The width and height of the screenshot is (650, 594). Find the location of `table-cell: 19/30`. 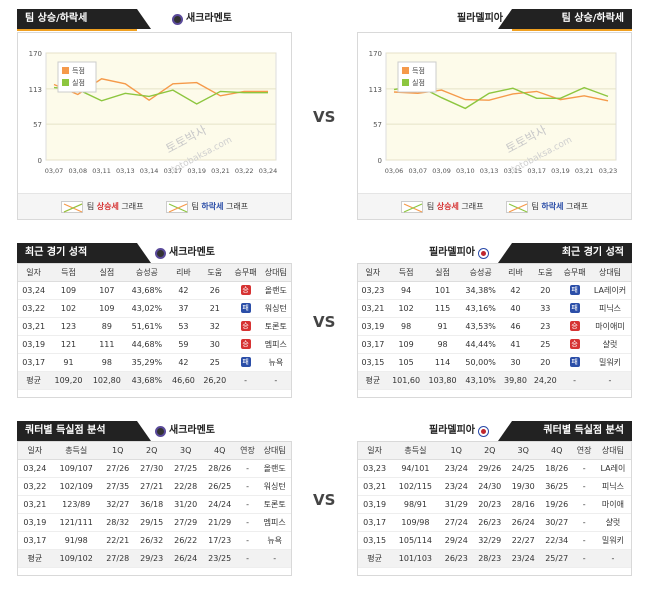

table-cell: 19/30 is located at coordinates (523, 486).